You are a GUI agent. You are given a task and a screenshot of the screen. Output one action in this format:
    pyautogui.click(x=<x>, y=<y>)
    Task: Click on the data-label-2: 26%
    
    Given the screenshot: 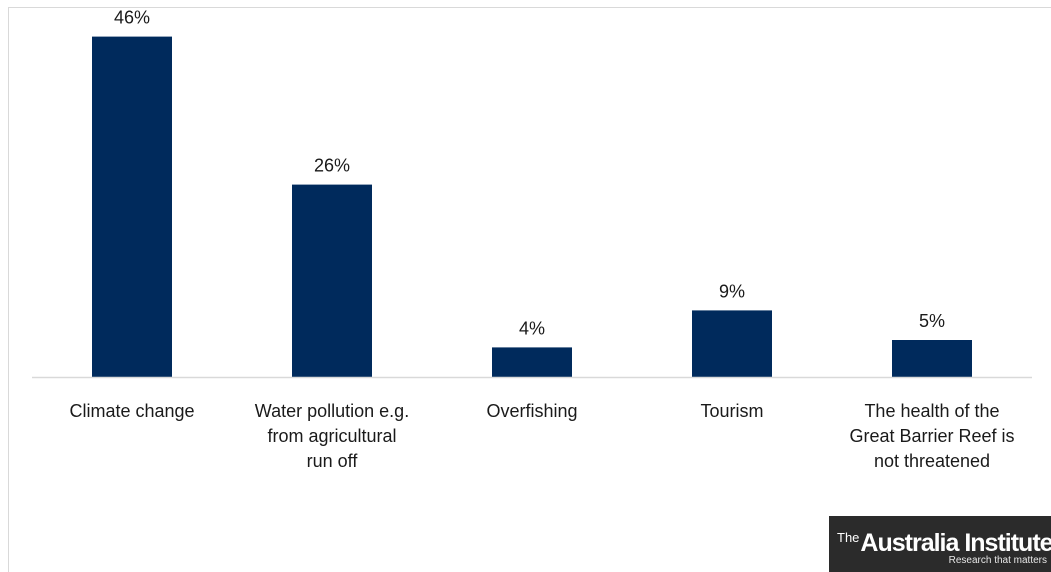 What is the action you would take?
    pyautogui.click(x=332, y=166)
    